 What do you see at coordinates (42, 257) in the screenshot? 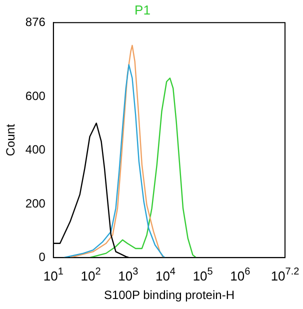
I see `y-tick-label: 0` at bounding box center [42, 257].